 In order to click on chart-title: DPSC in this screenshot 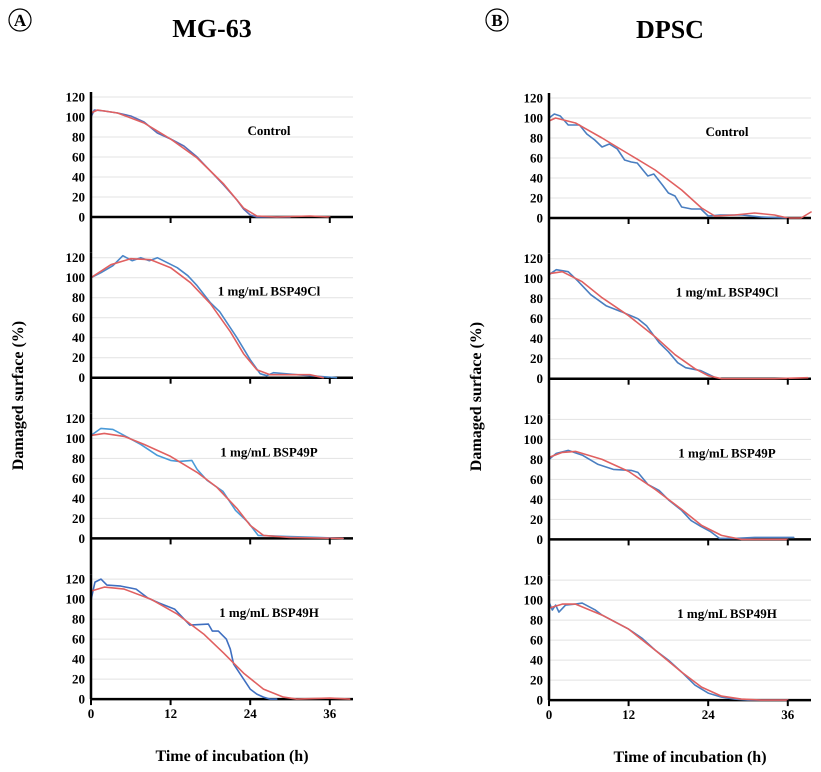, I will do `click(670, 29)`.